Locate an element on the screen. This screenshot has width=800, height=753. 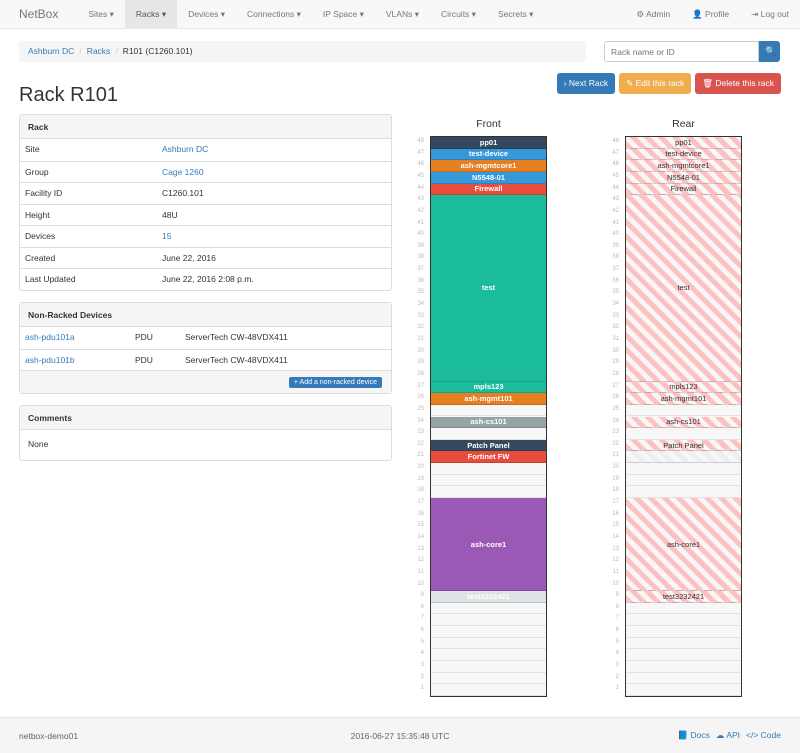
nav-menu-ip: IP Space ▾ is located at coordinates (343, 13).